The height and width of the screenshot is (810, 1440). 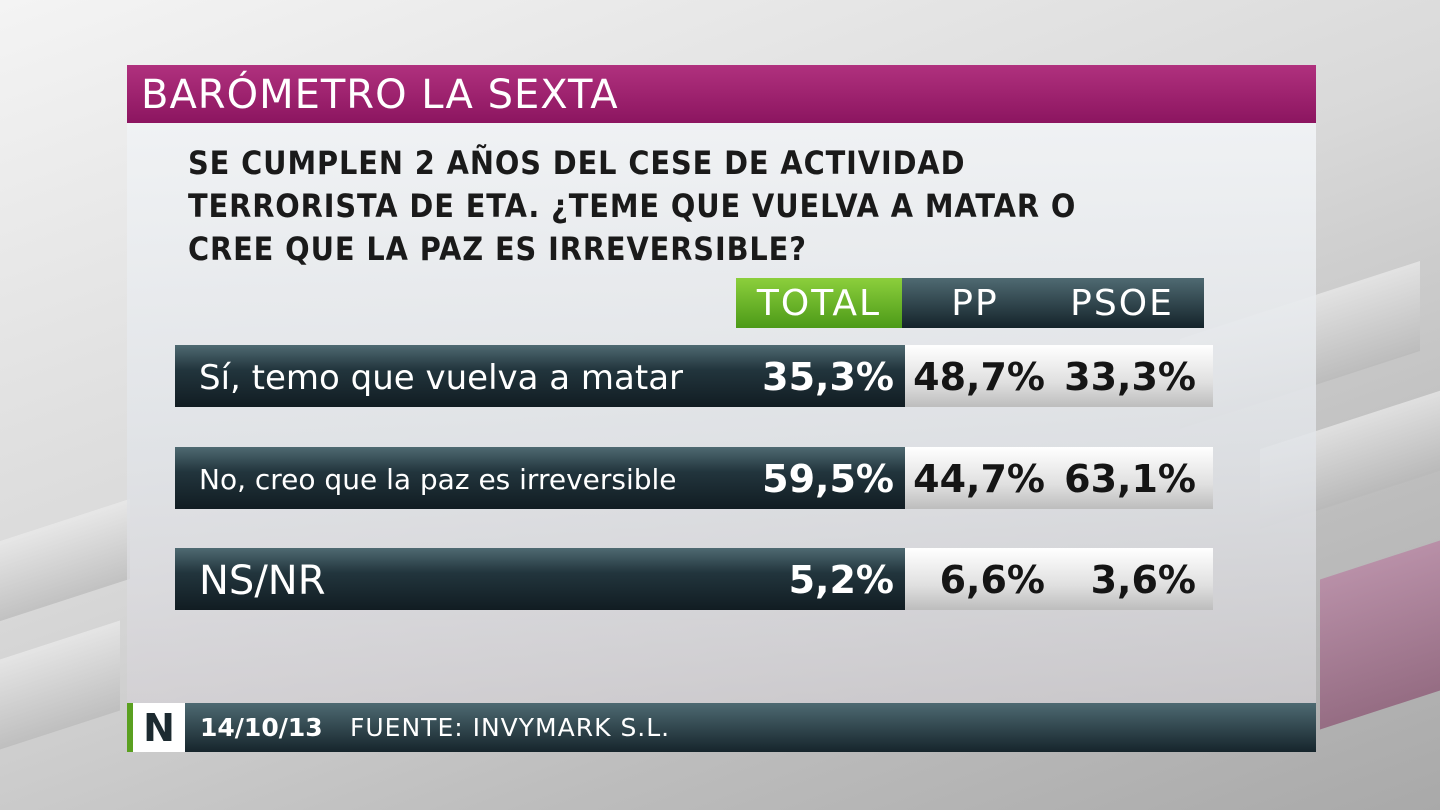 I want to click on cell-value: 3,6%, so click(x=1143, y=580).